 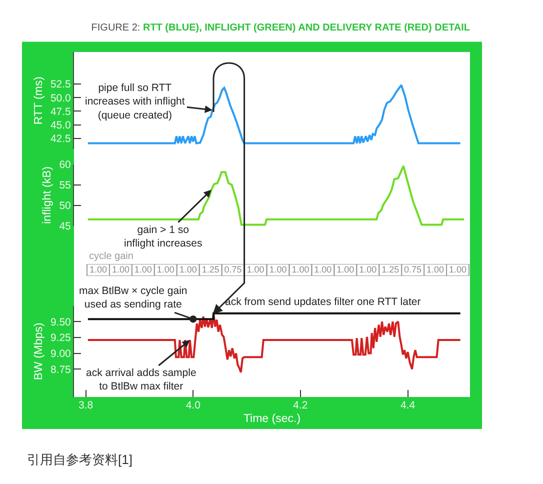 I want to click on x-axis-title: Time (sec.), so click(x=272, y=419).